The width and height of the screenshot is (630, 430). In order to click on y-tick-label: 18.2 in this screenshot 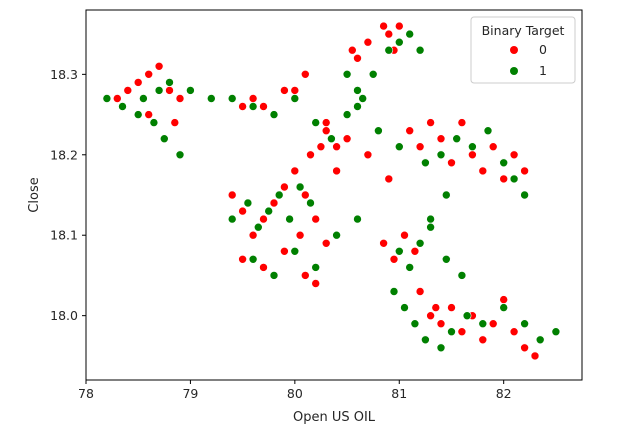, I will do `click(64, 154)`.